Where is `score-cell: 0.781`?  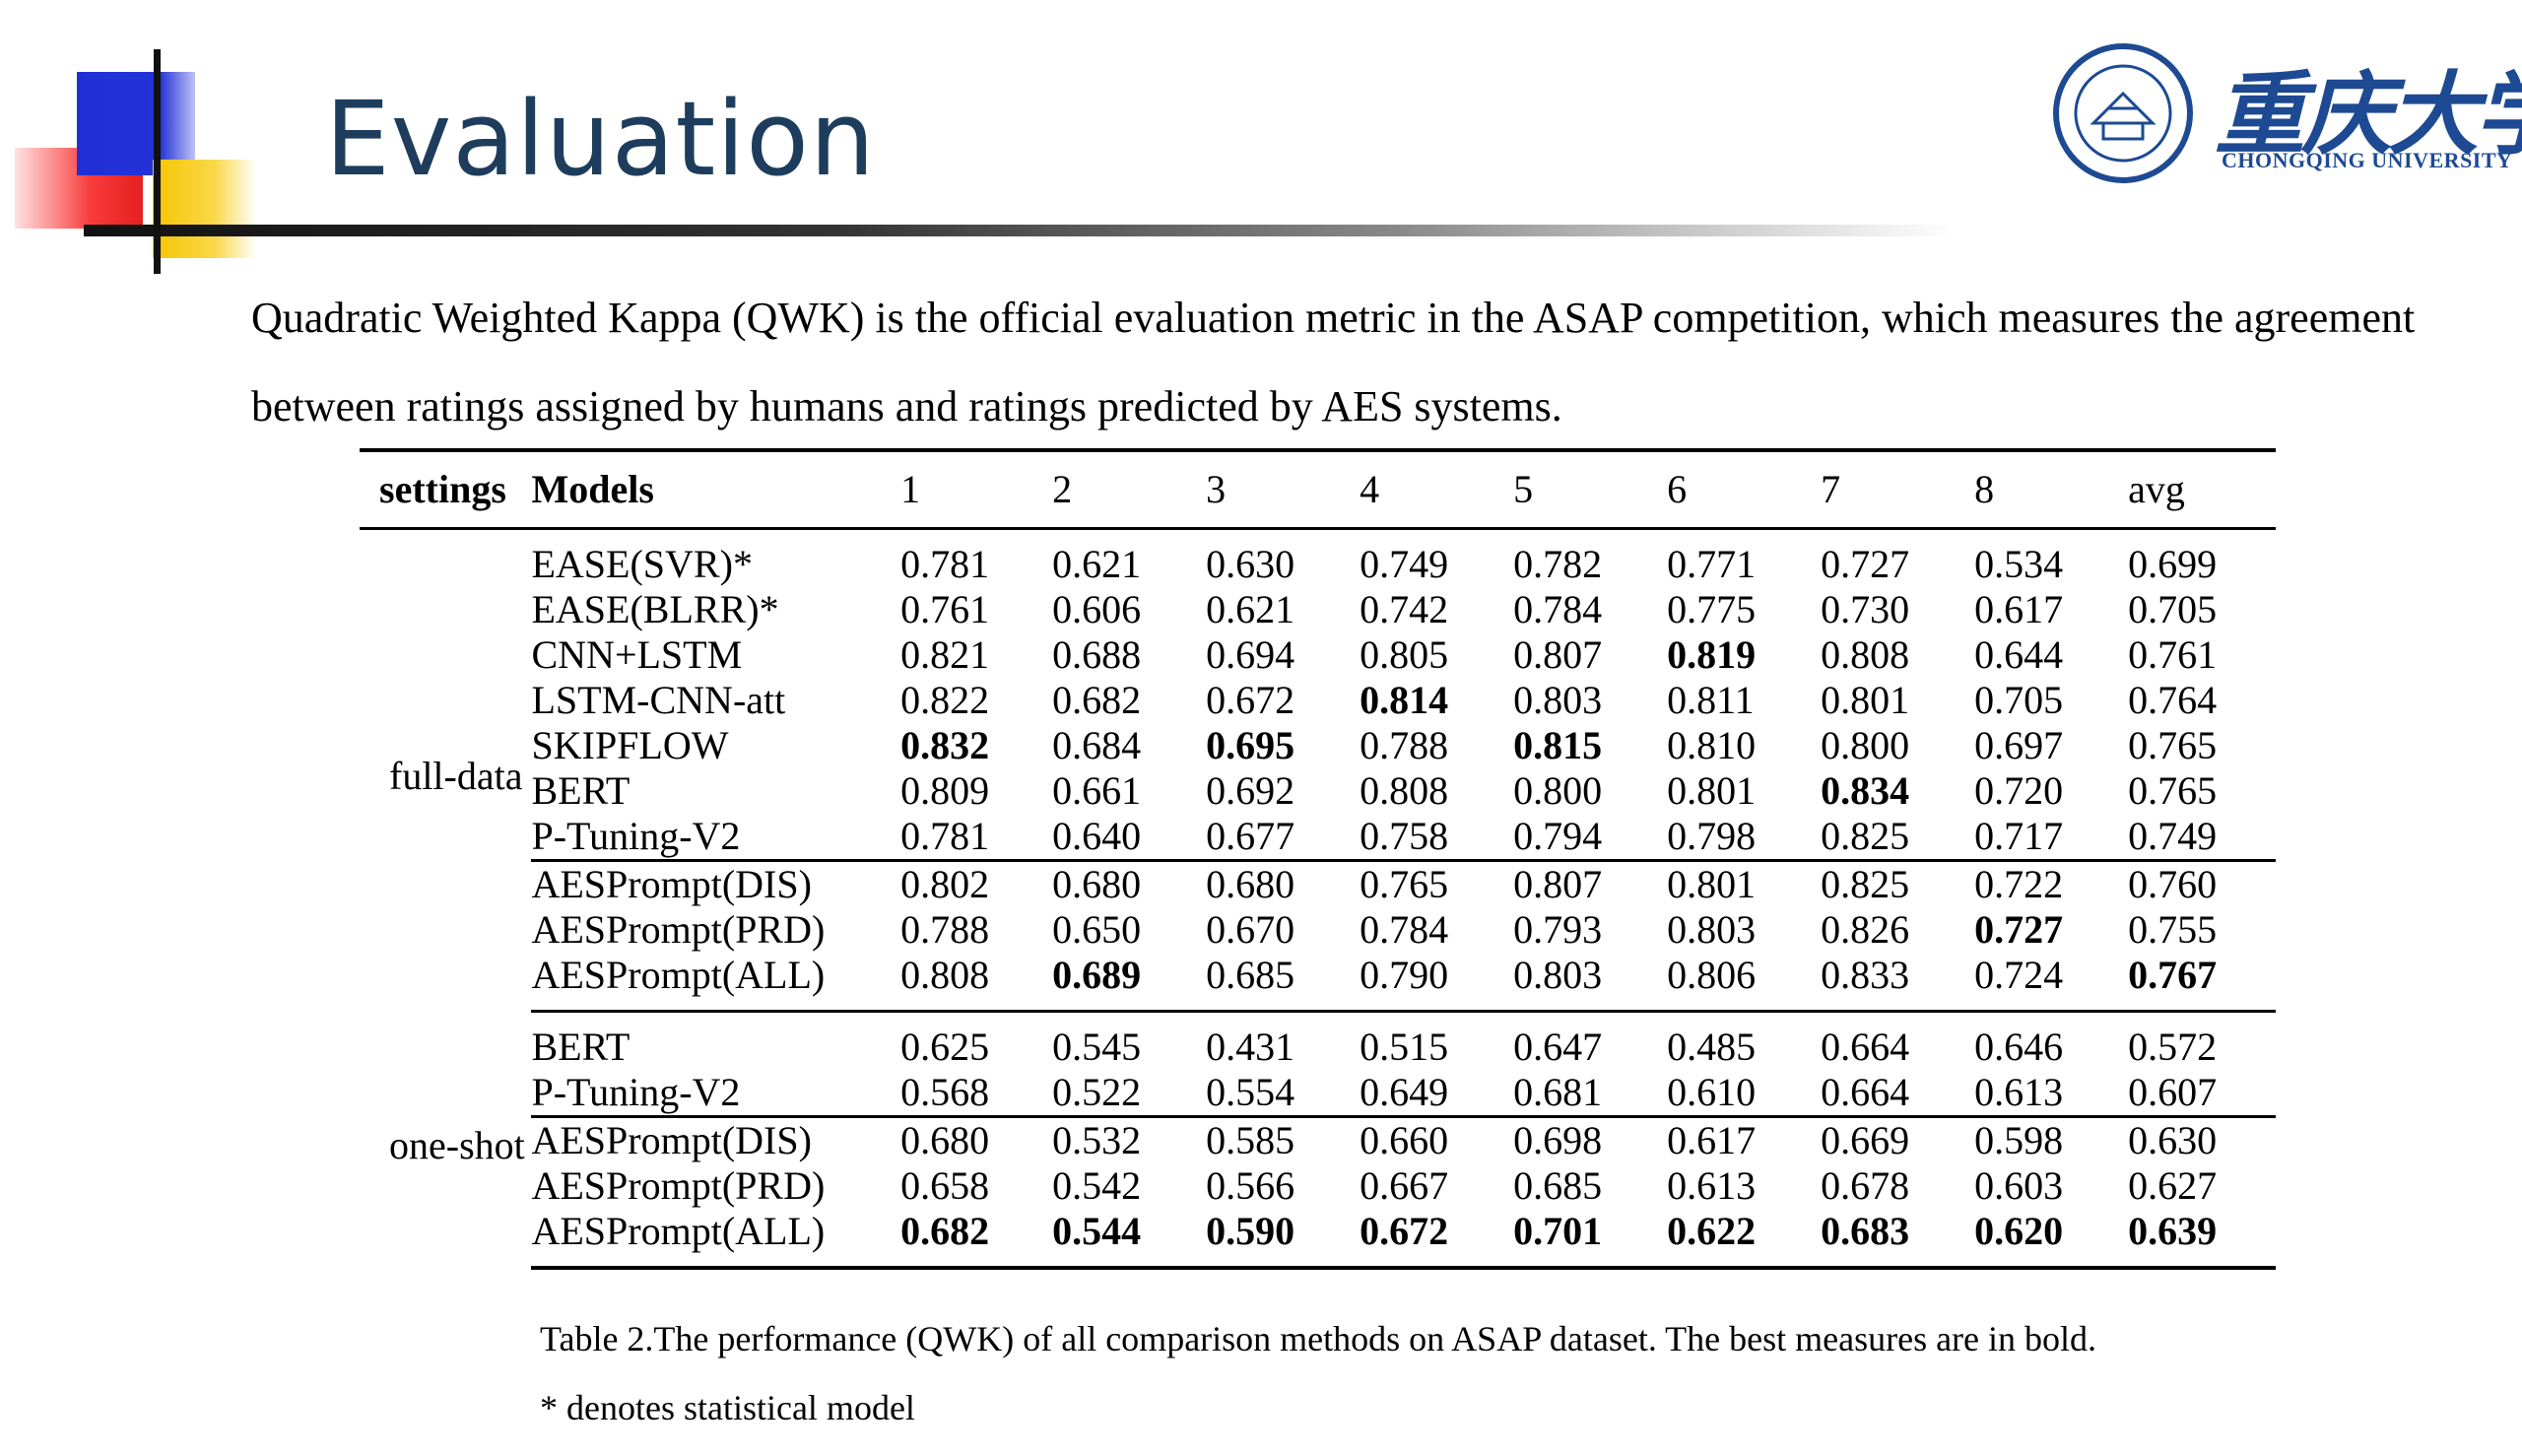 score-cell: 0.781 is located at coordinates (945, 564).